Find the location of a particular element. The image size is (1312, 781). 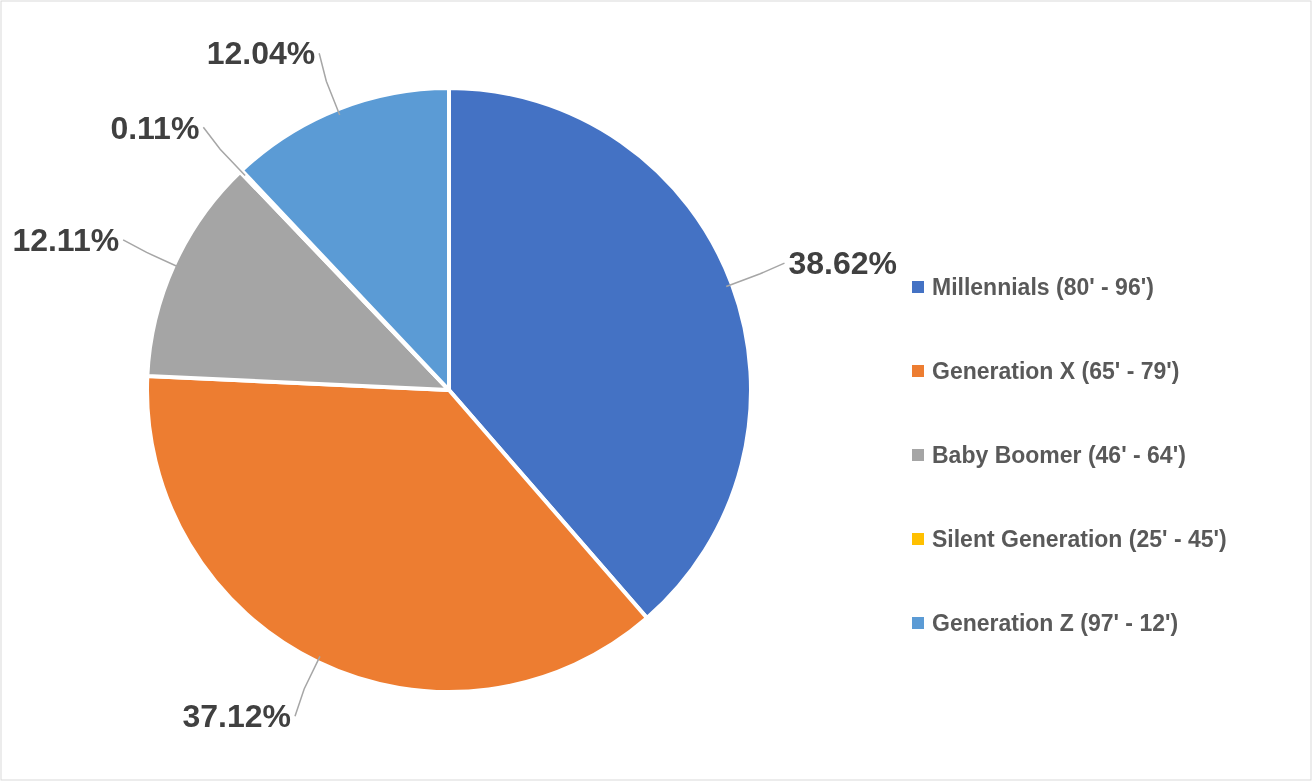

data-label: 37.12% is located at coordinates (236, 716).